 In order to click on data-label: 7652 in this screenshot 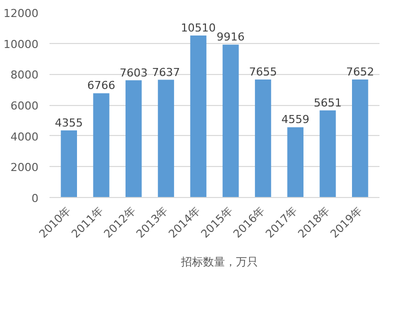, I will do `click(360, 72)`.